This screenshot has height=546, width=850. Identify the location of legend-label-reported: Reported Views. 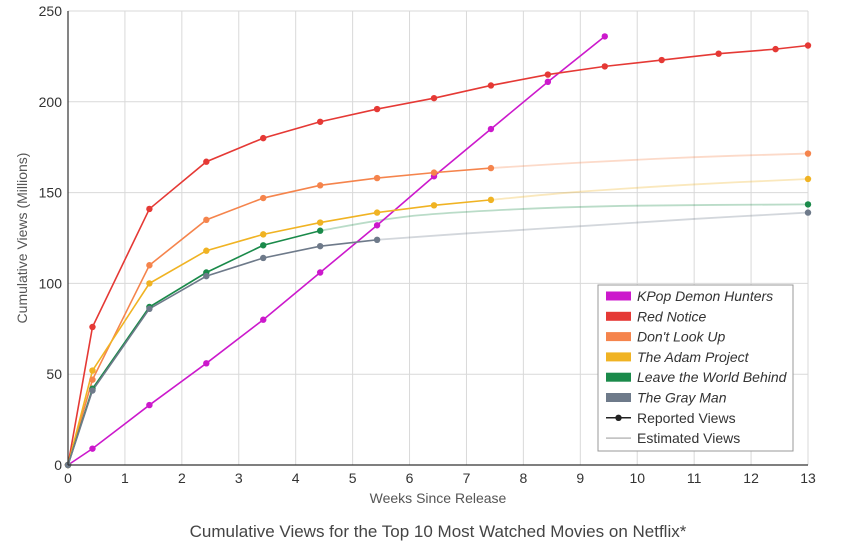
(686, 418).